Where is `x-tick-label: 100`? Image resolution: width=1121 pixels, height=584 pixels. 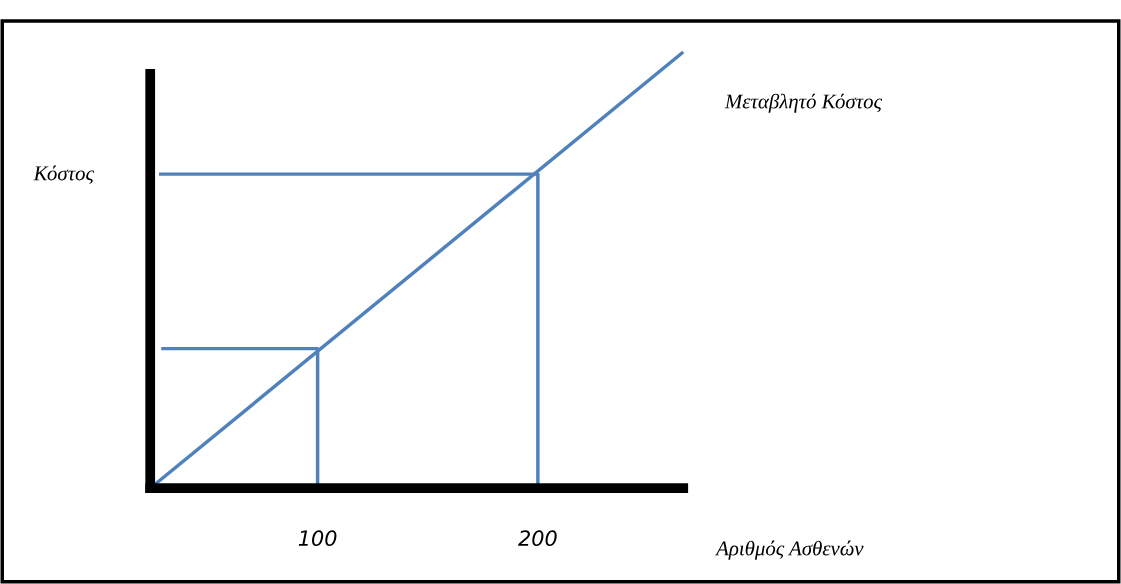 x-tick-label: 100 is located at coordinates (317, 538).